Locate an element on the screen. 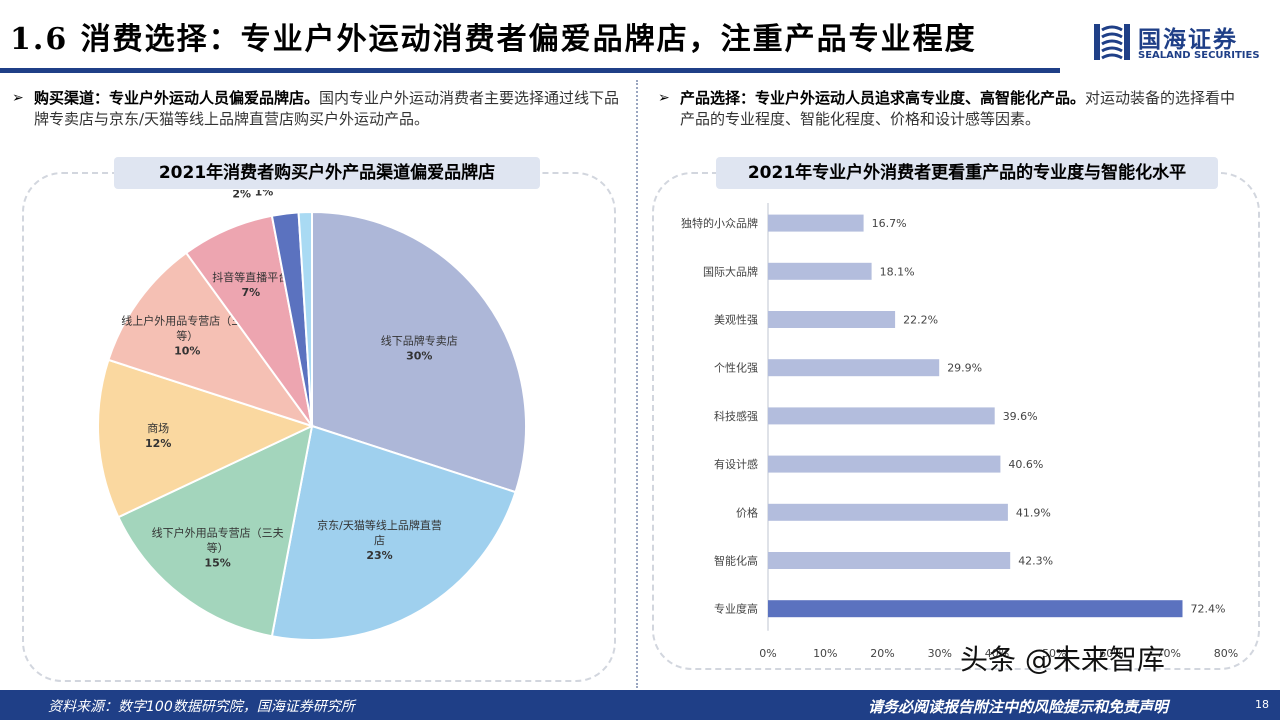  bar-category-label: 专业度高 is located at coordinates (736, 609).